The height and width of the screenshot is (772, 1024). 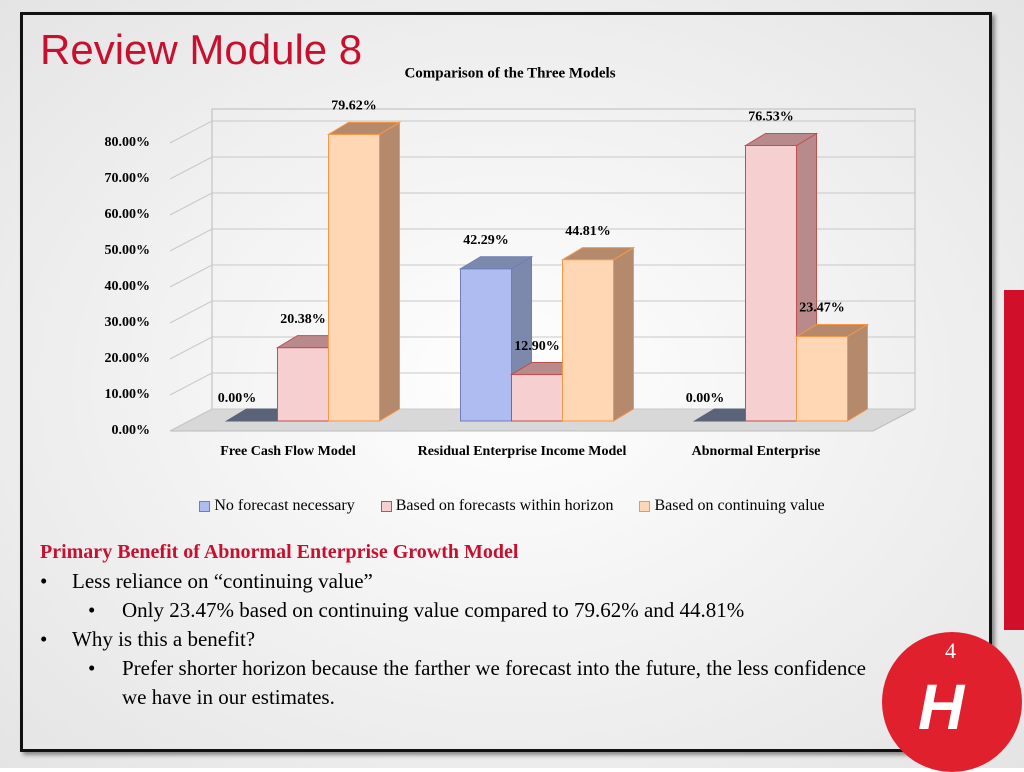 I want to click on value-label: 76.53%, so click(x=771, y=117).